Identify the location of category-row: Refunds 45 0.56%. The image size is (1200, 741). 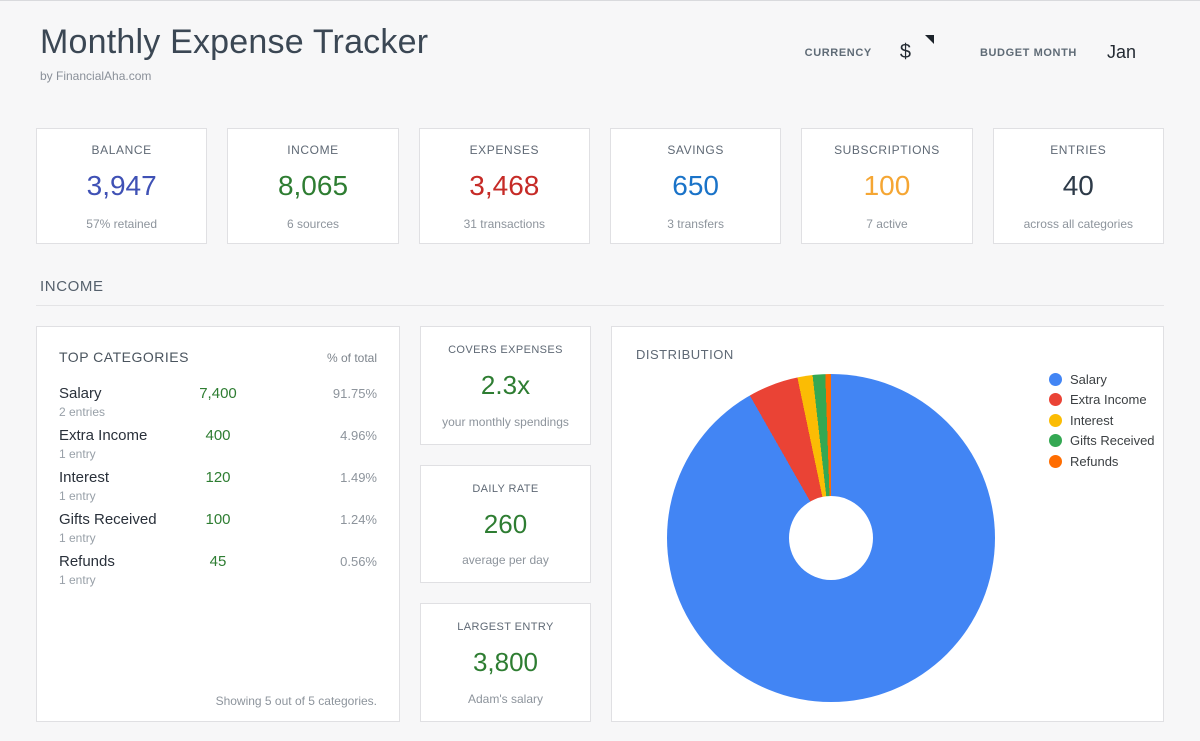
(218, 561).